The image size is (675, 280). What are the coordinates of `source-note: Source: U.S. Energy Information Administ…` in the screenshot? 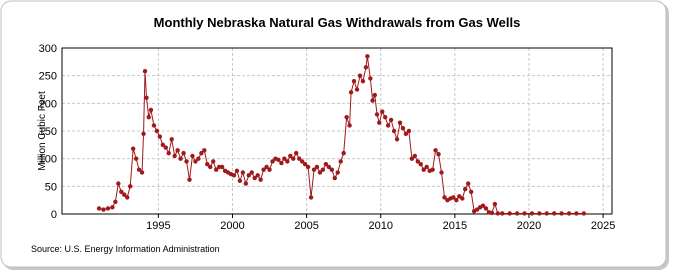 It's located at (125, 249).